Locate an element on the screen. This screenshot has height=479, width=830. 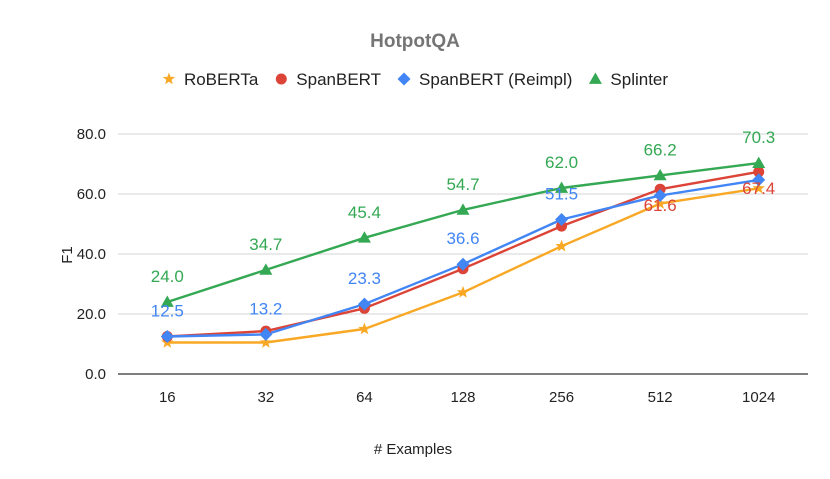
legend-item: Splinter is located at coordinates (628, 79).